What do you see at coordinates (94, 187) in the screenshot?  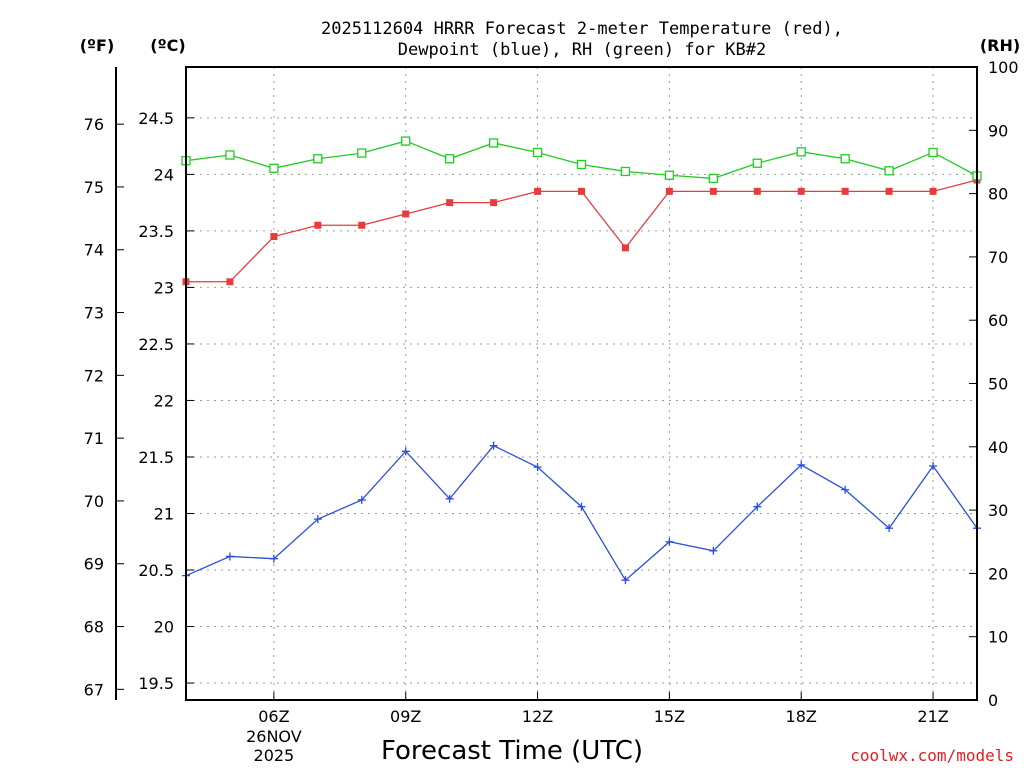 I see `fahrenheit-tick-label: 75` at bounding box center [94, 187].